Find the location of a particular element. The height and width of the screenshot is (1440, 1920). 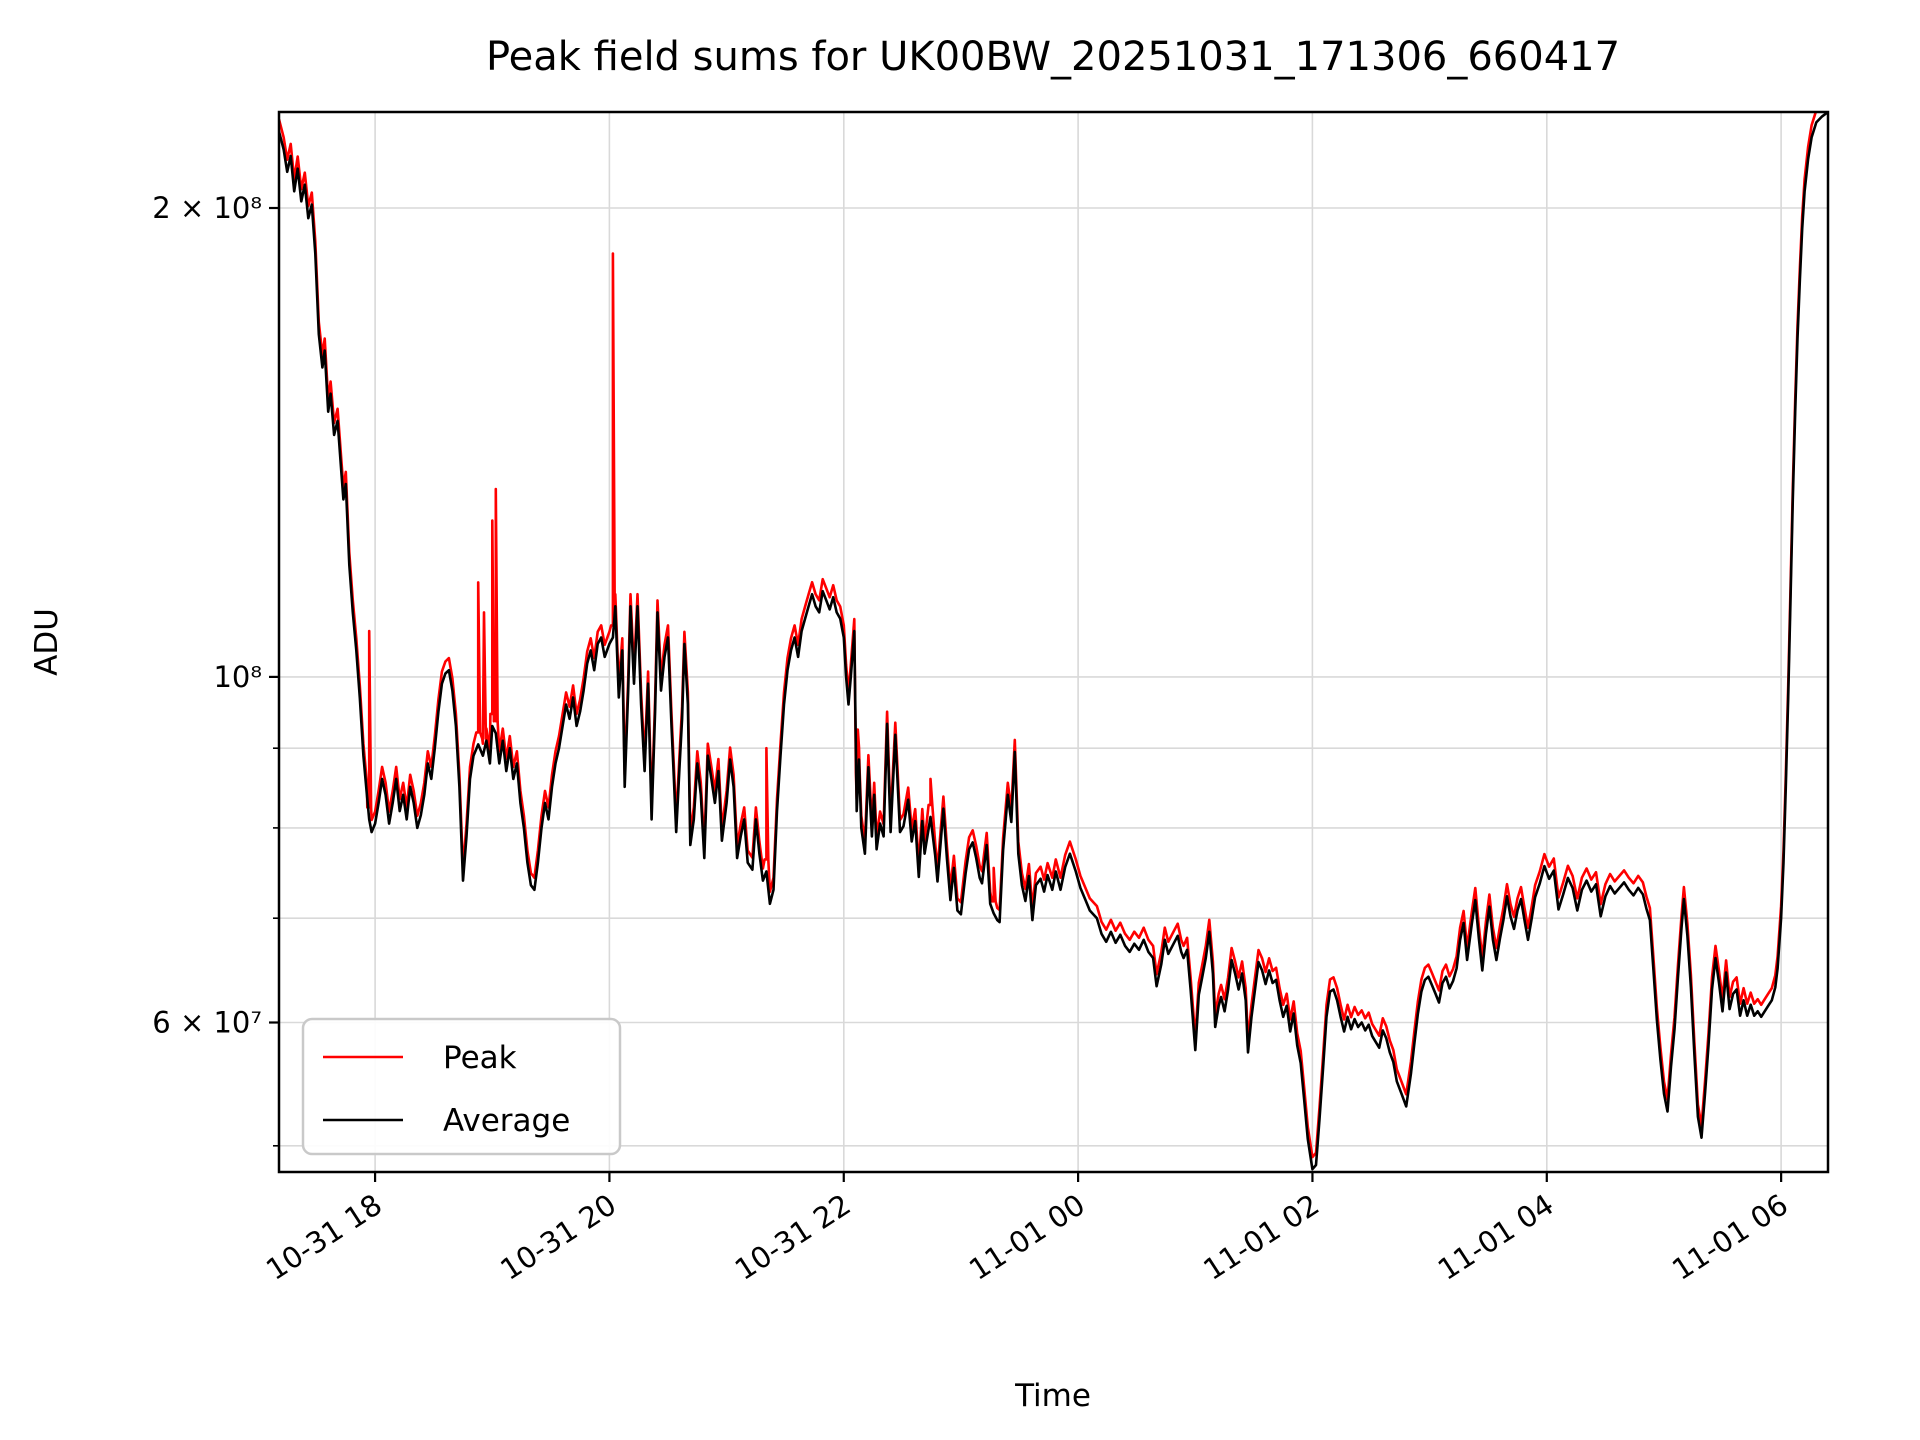

x-axis-label: Time is located at coordinates (1052, 1396).